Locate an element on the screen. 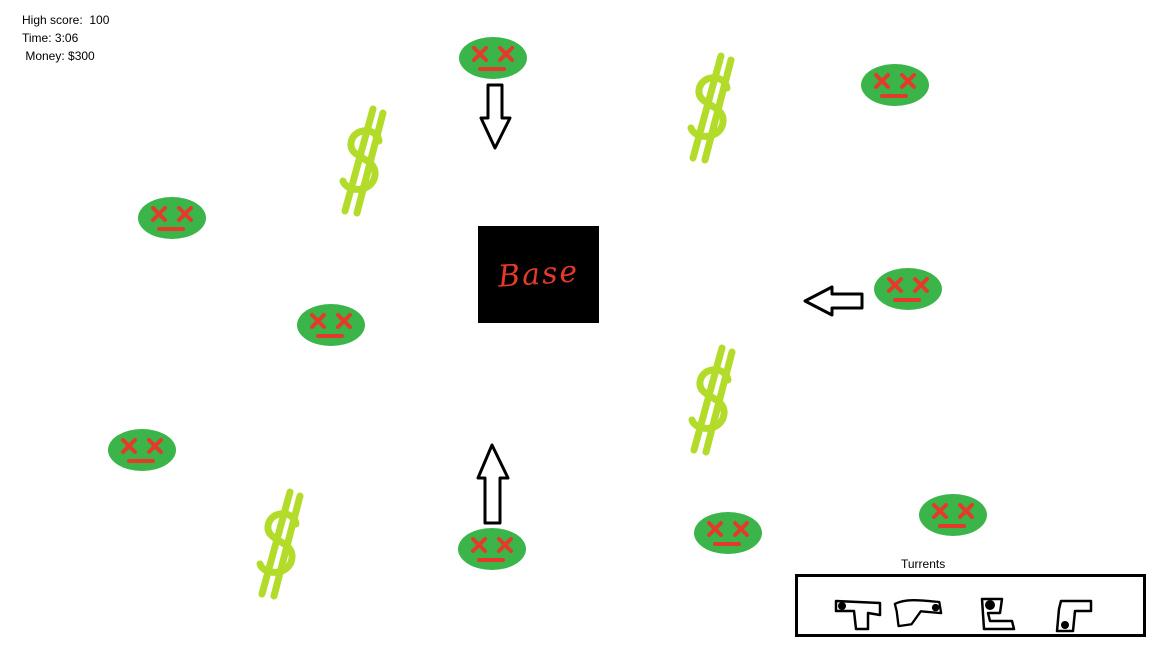 The height and width of the screenshot is (648, 1152). base-label: Base is located at coordinates (538, 274).